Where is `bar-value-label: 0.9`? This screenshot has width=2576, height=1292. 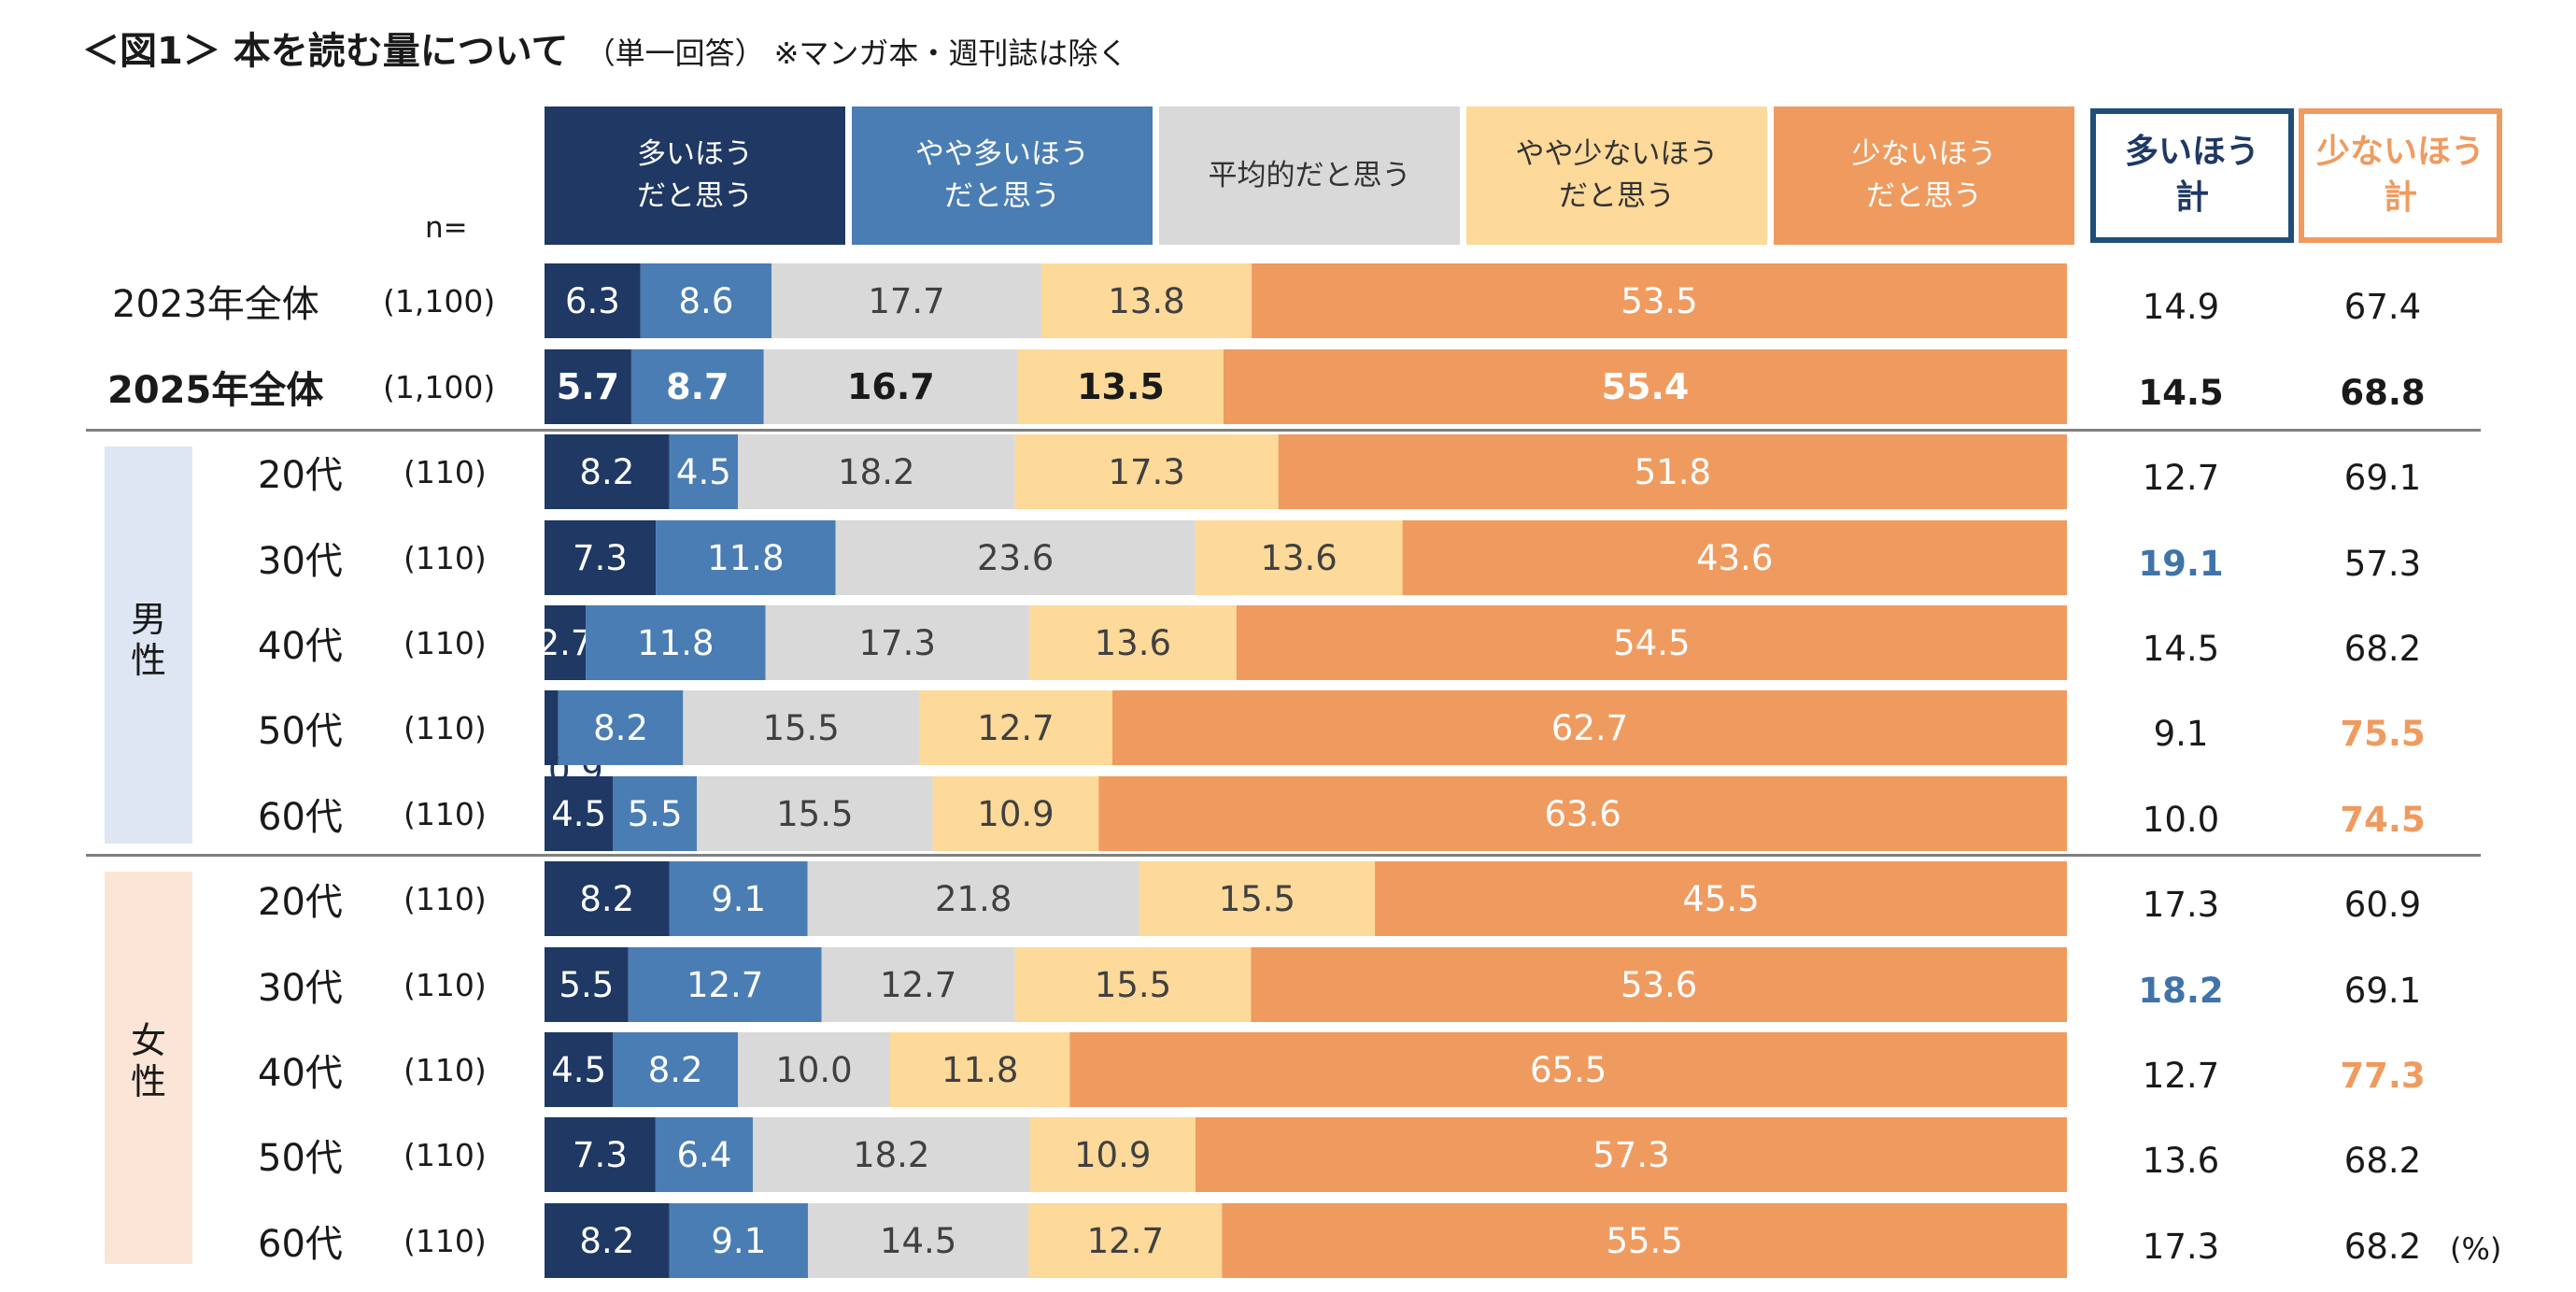 bar-value-label: 0.9 is located at coordinates (575, 770).